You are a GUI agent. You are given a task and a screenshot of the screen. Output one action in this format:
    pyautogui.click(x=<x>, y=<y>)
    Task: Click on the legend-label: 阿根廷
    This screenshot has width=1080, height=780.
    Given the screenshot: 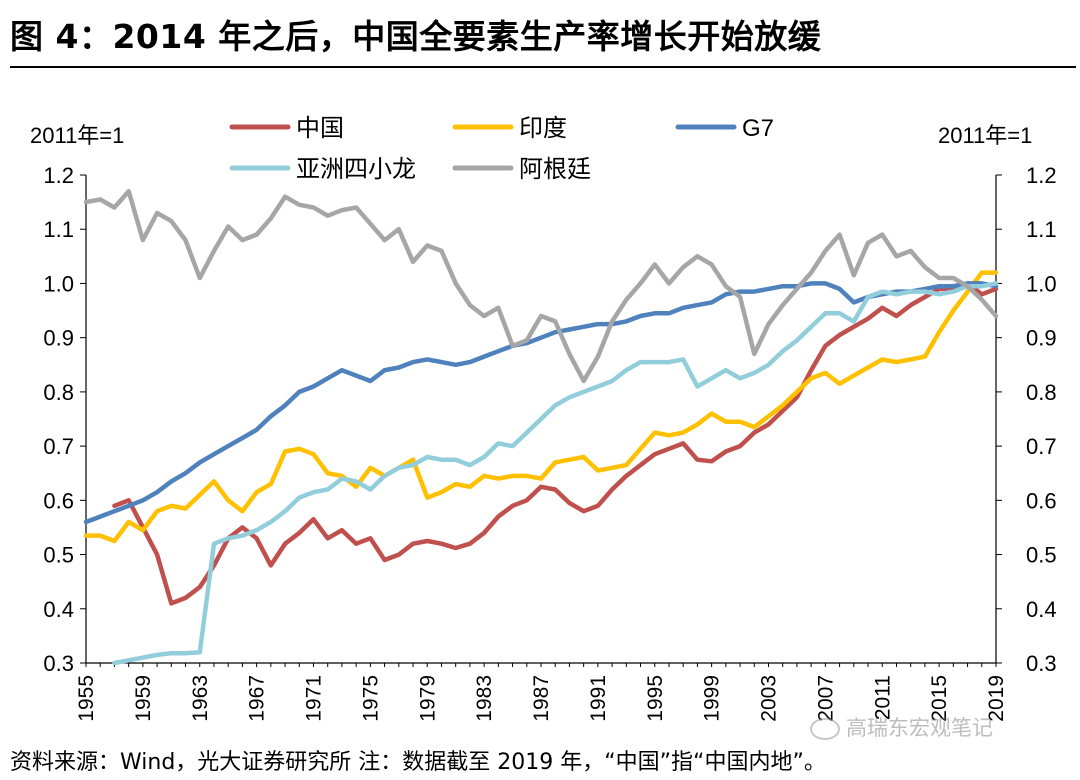 What is the action you would take?
    pyautogui.click(x=555, y=169)
    